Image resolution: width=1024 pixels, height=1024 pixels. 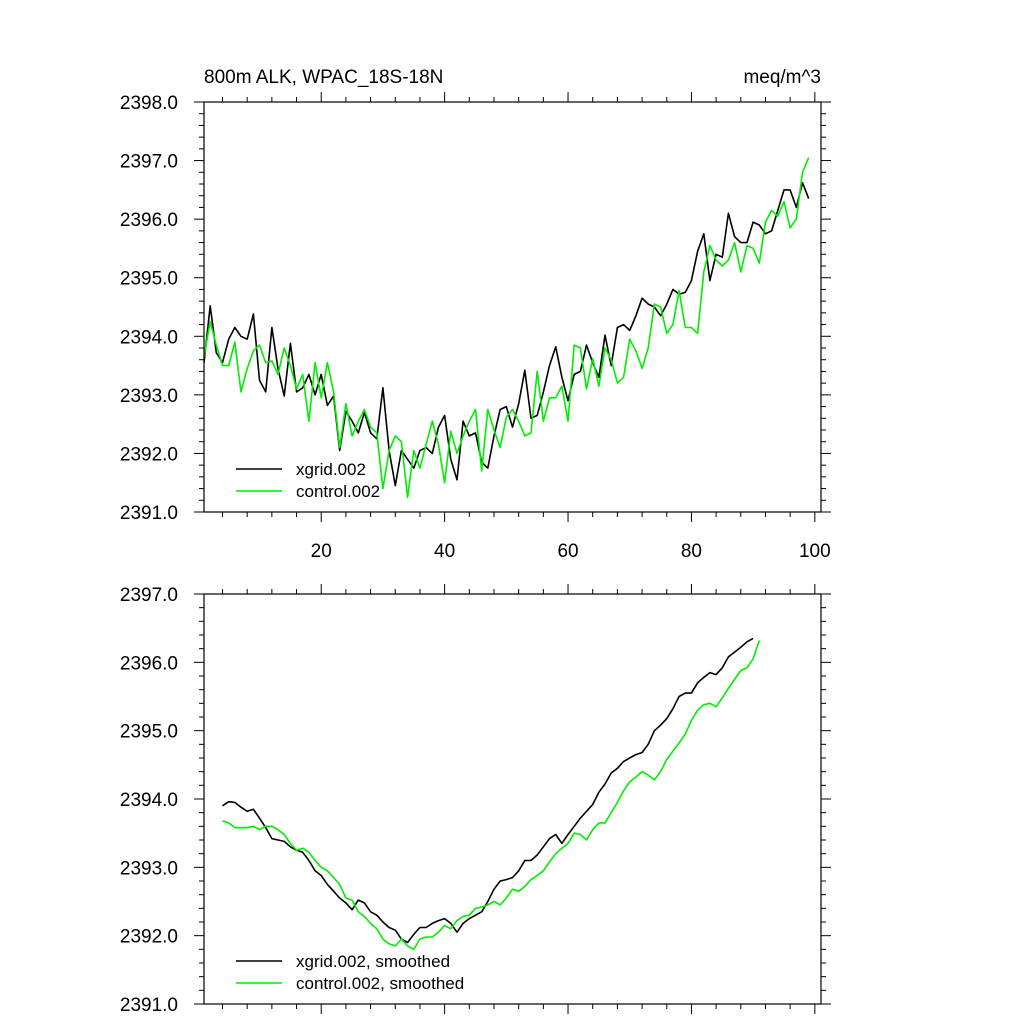 I want to click on x-tick-label: 80, so click(x=691, y=551).